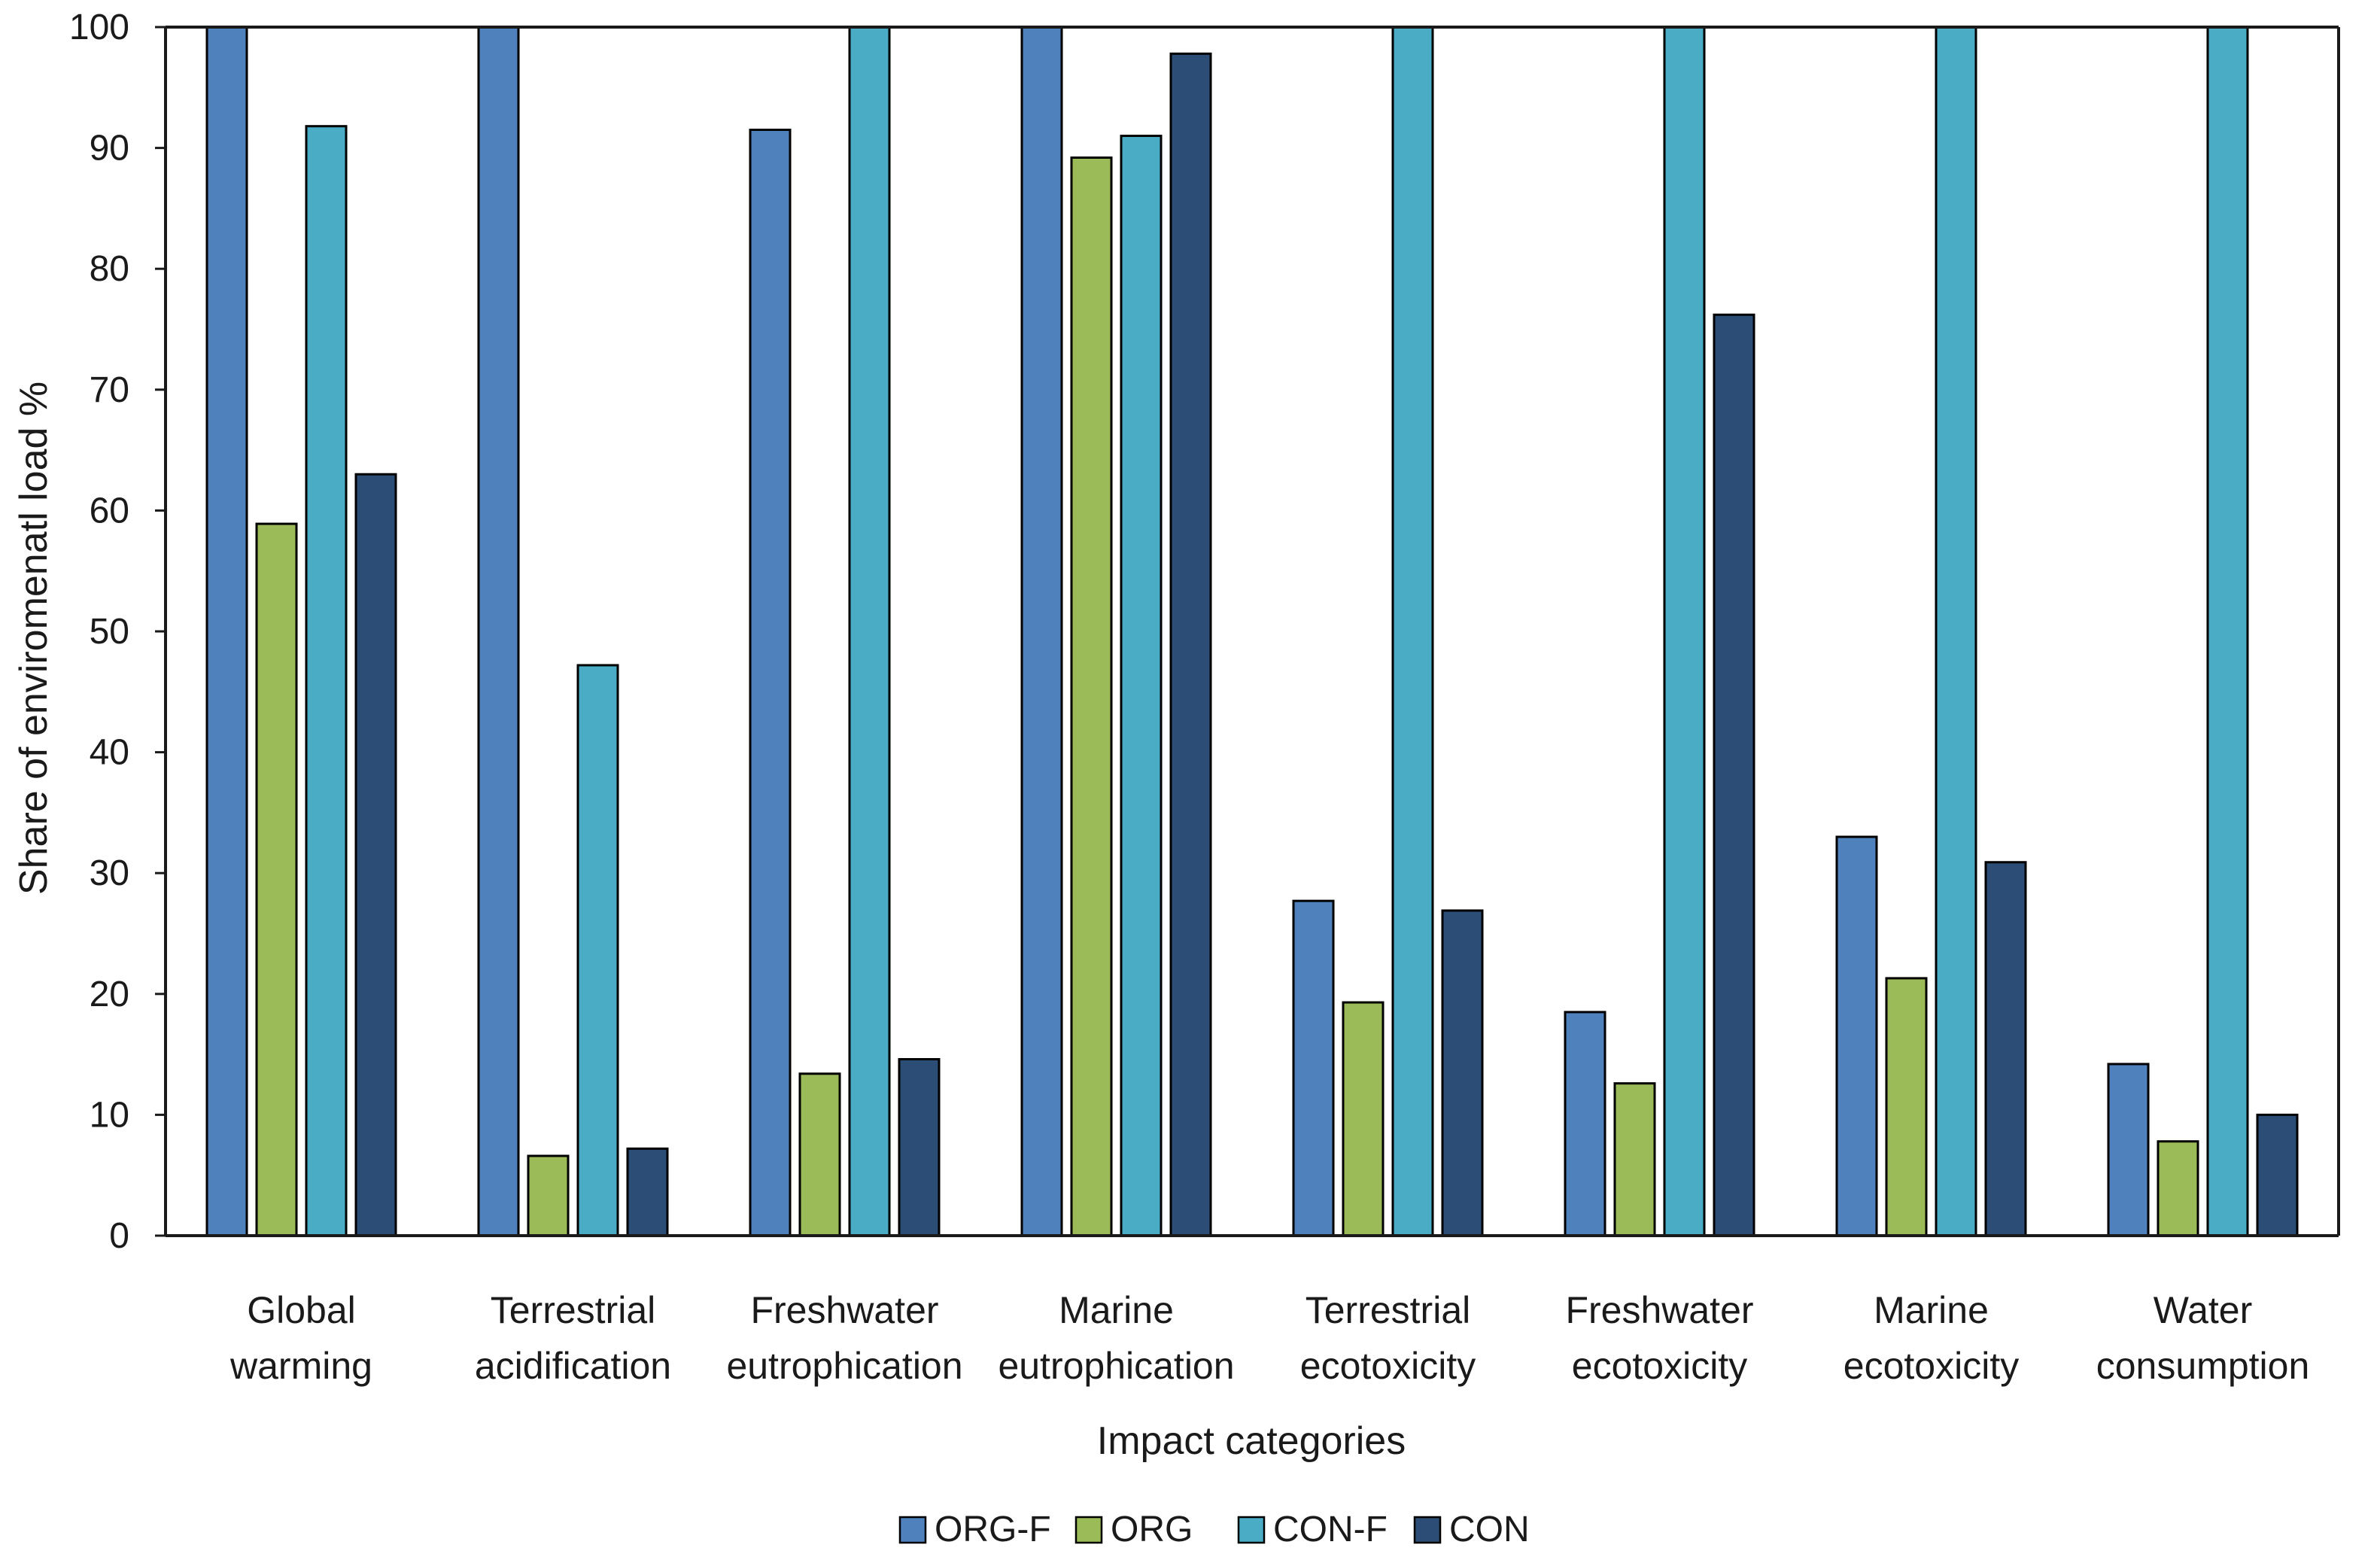  What do you see at coordinates (109, 994) in the screenshot?
I see `y-tick-label: 20` at bounding box center [109, 994].